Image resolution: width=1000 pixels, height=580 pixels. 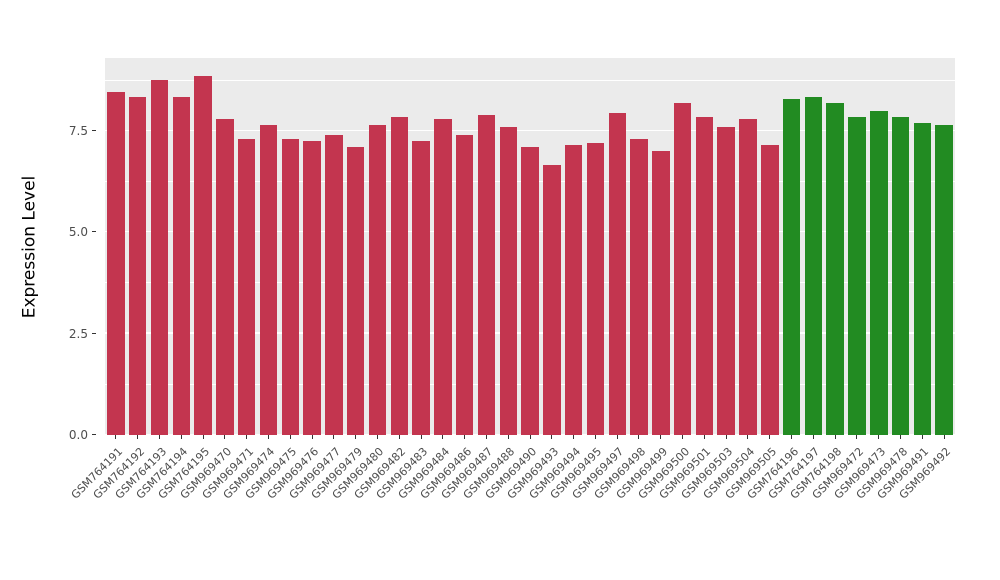 I want to click on bar-GSM969503, so click(x=726, y=280).